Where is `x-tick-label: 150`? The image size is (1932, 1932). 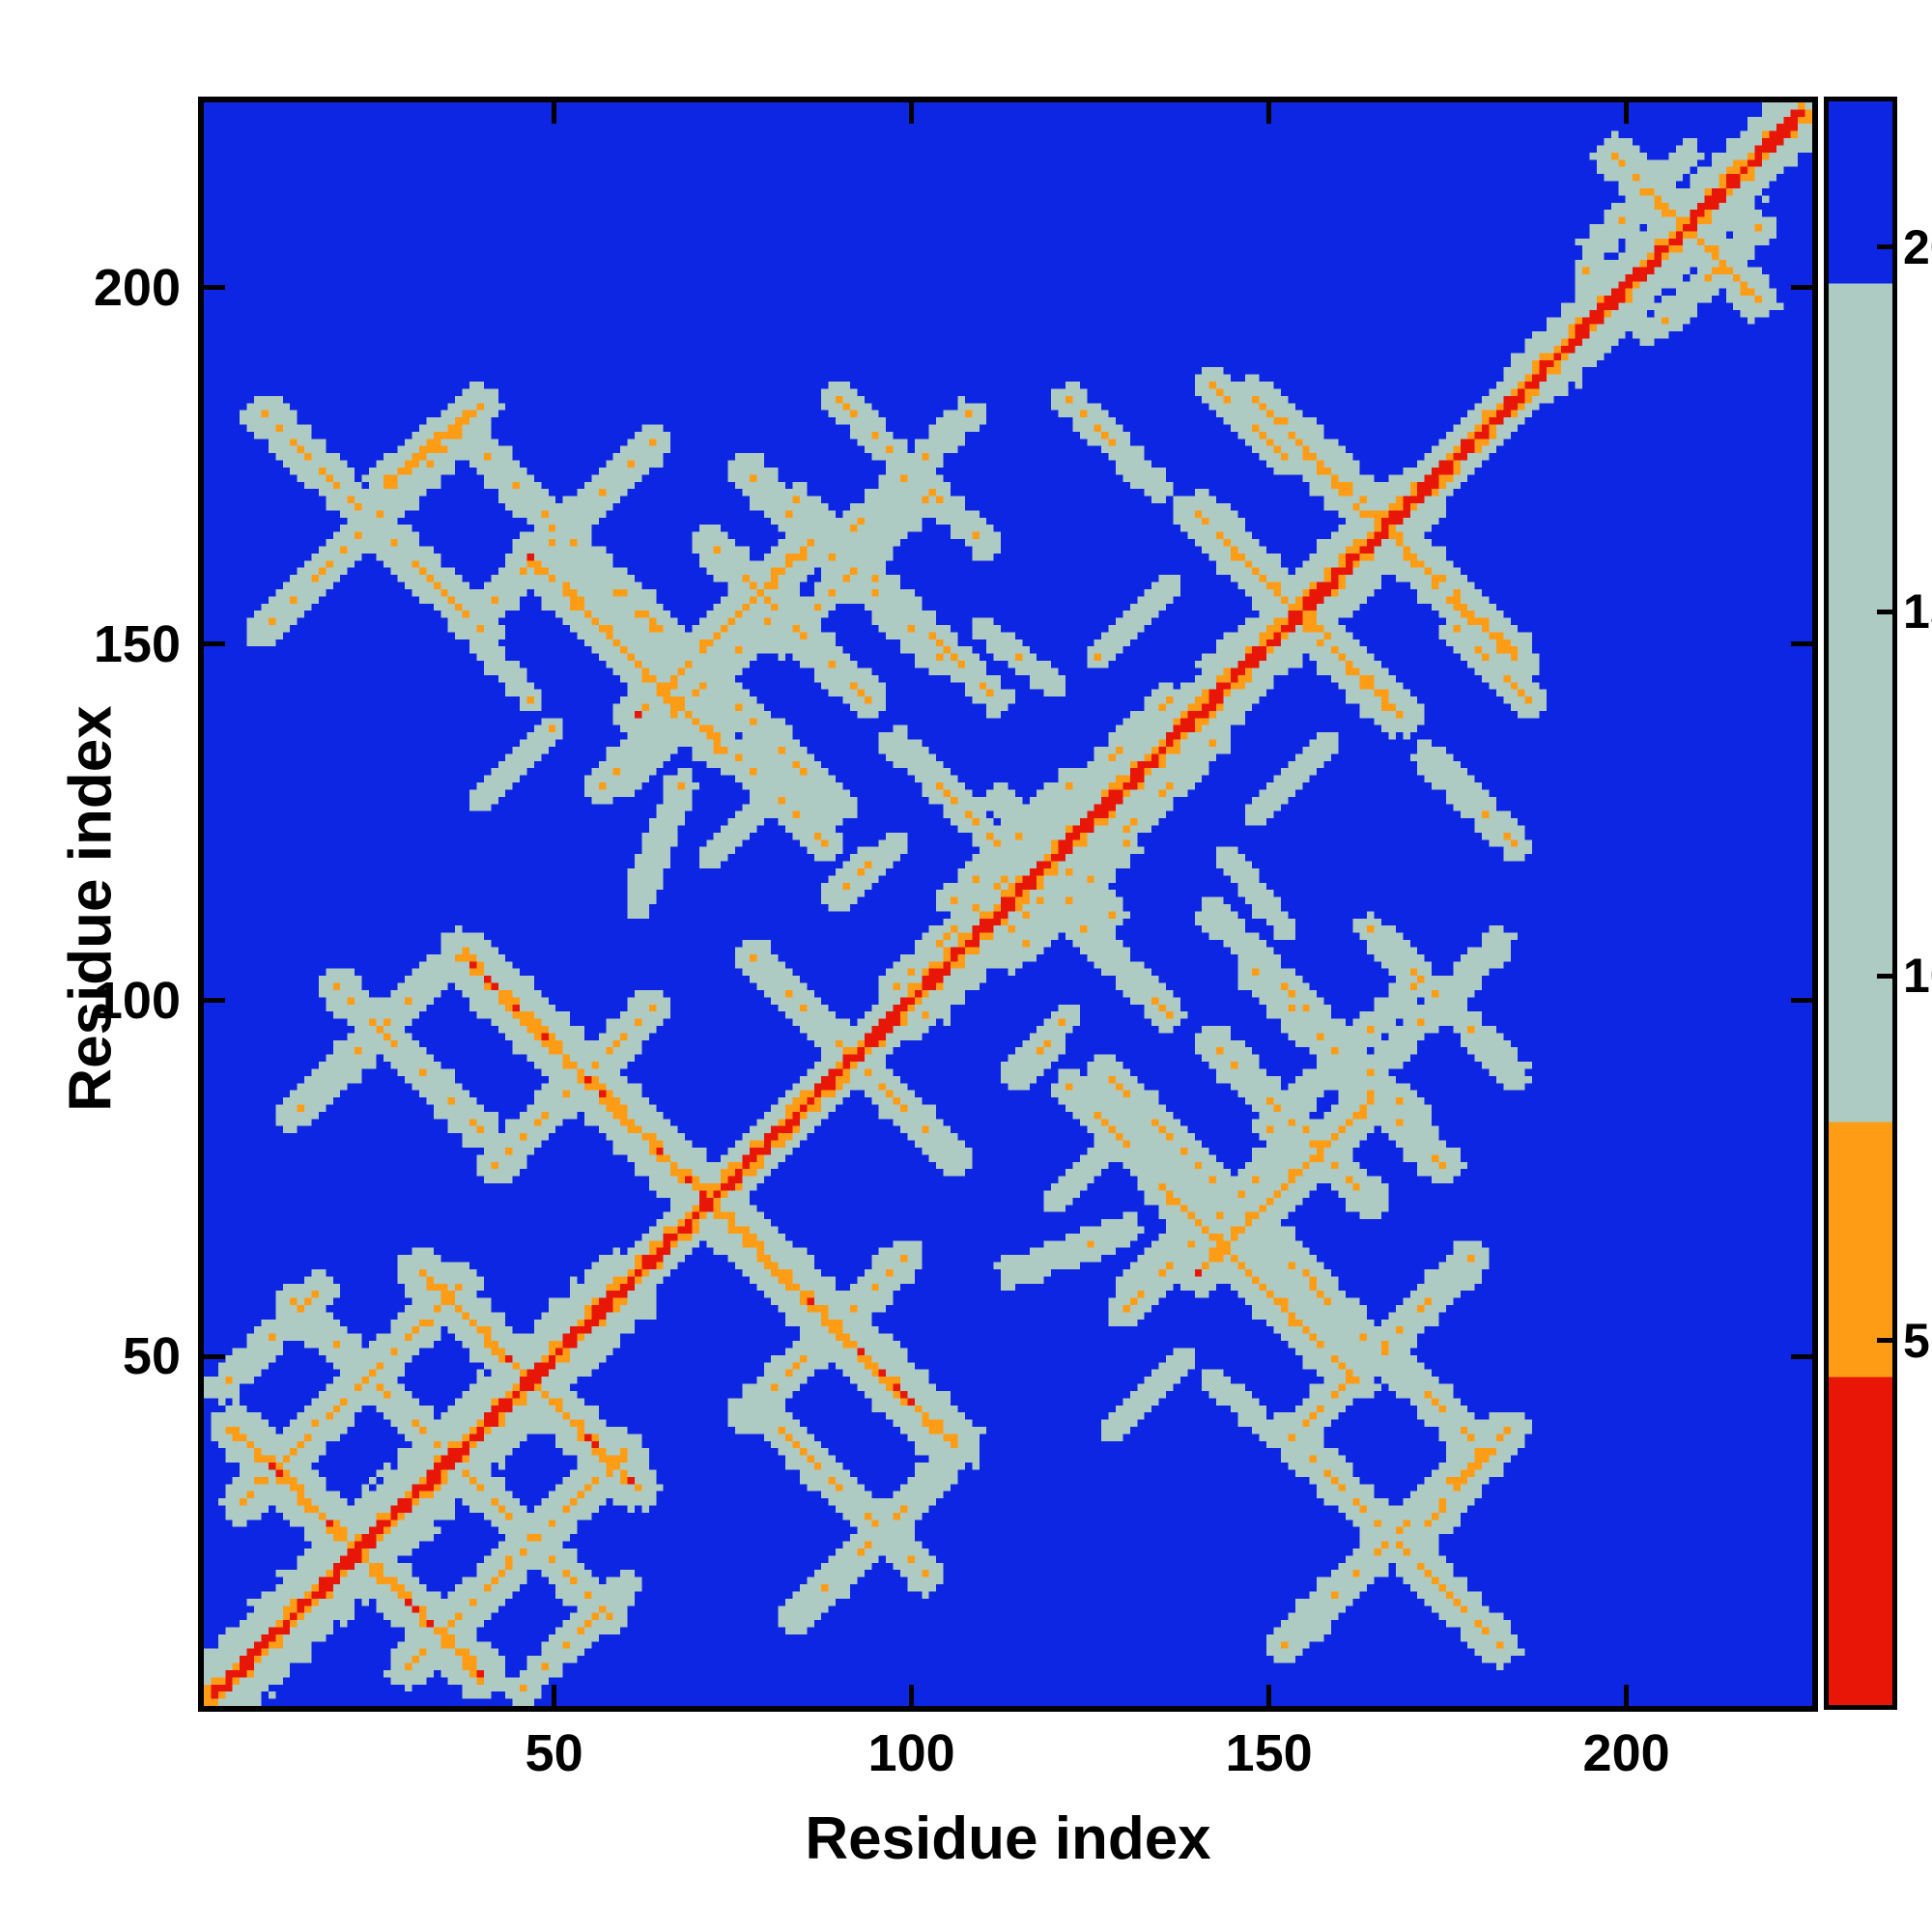 x-tick-label: 150 is located at coordinates (1269, 1753).